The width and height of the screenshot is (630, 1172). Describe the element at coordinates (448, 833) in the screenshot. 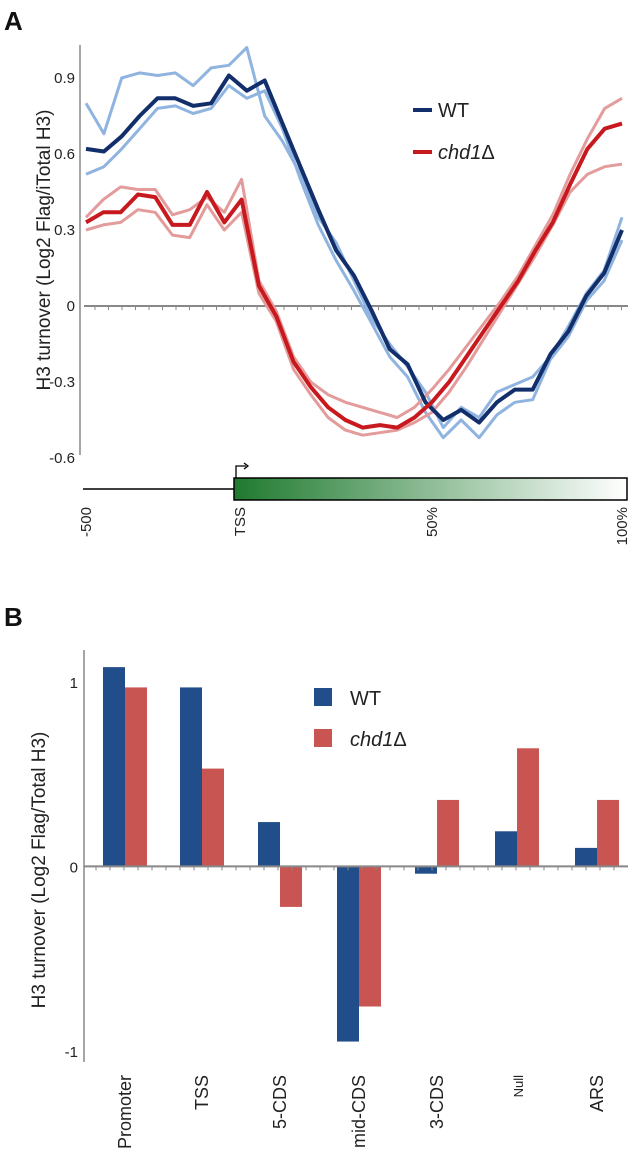

I see `chd1-bar-3-cds` at that location.